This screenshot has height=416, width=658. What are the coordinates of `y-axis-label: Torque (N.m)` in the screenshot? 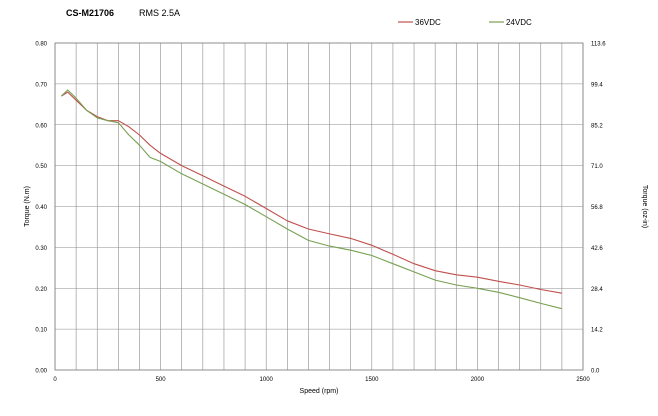 It's located at (27, 206).